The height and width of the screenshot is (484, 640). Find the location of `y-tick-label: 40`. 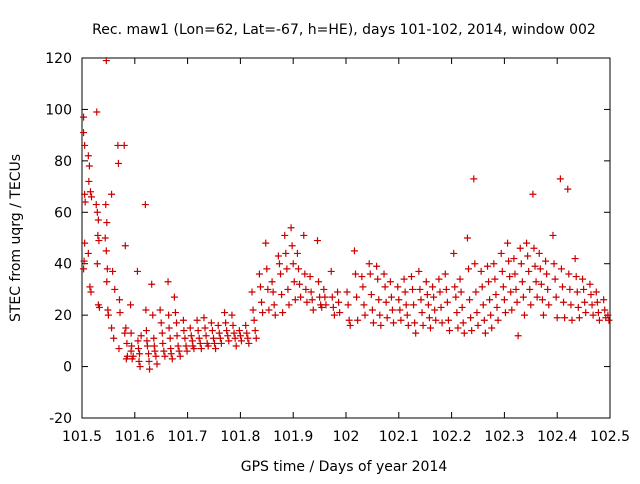

y-tick-label: 40 is located at coordinates (63, 265).